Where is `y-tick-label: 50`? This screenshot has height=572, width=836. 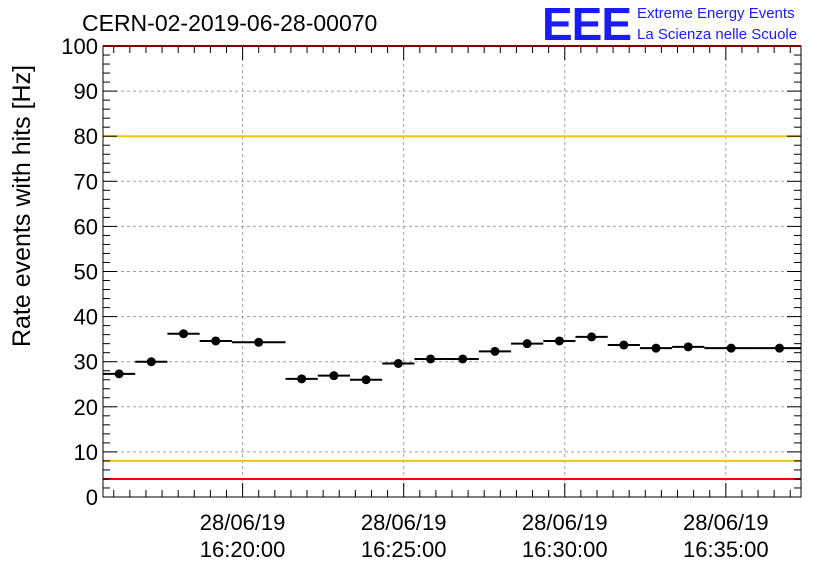 y-tick-label: 50 is located at coordinates (86, 272).